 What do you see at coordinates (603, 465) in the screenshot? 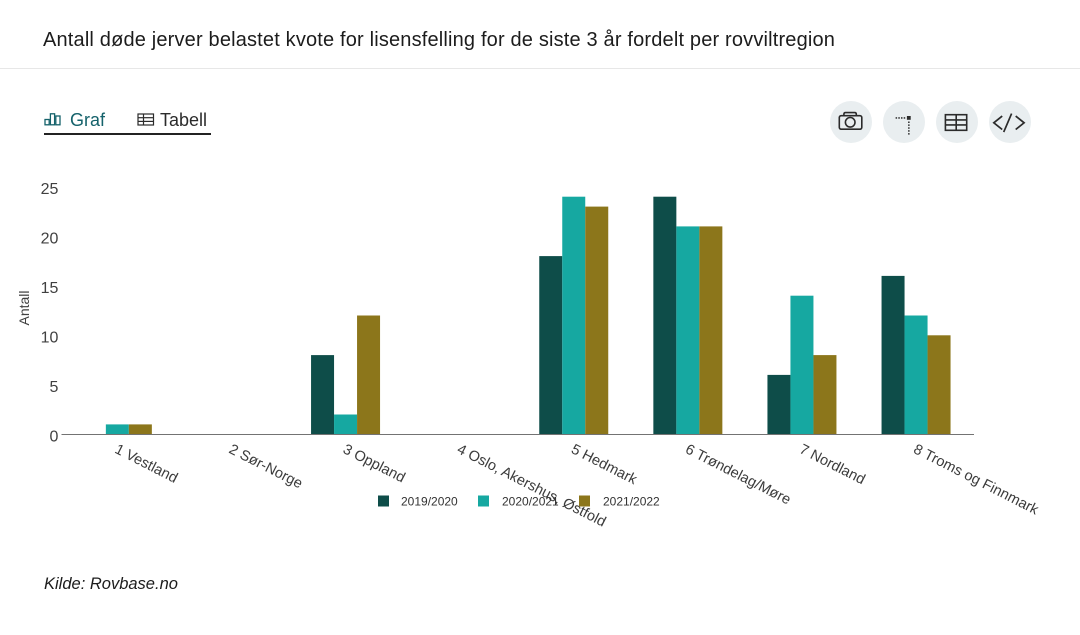
I see `svg-text: 5 Hedmark` at bounding box center [603, 465].